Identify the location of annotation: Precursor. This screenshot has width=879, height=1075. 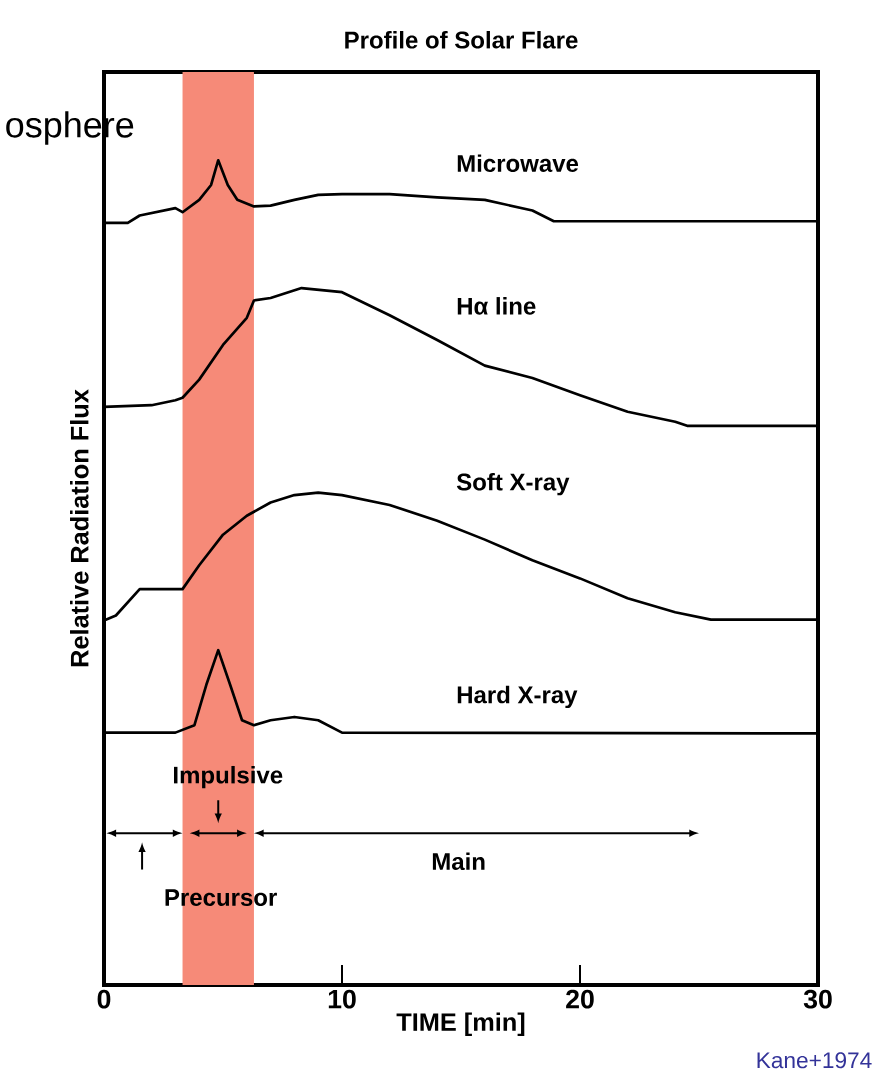
(221, 897).